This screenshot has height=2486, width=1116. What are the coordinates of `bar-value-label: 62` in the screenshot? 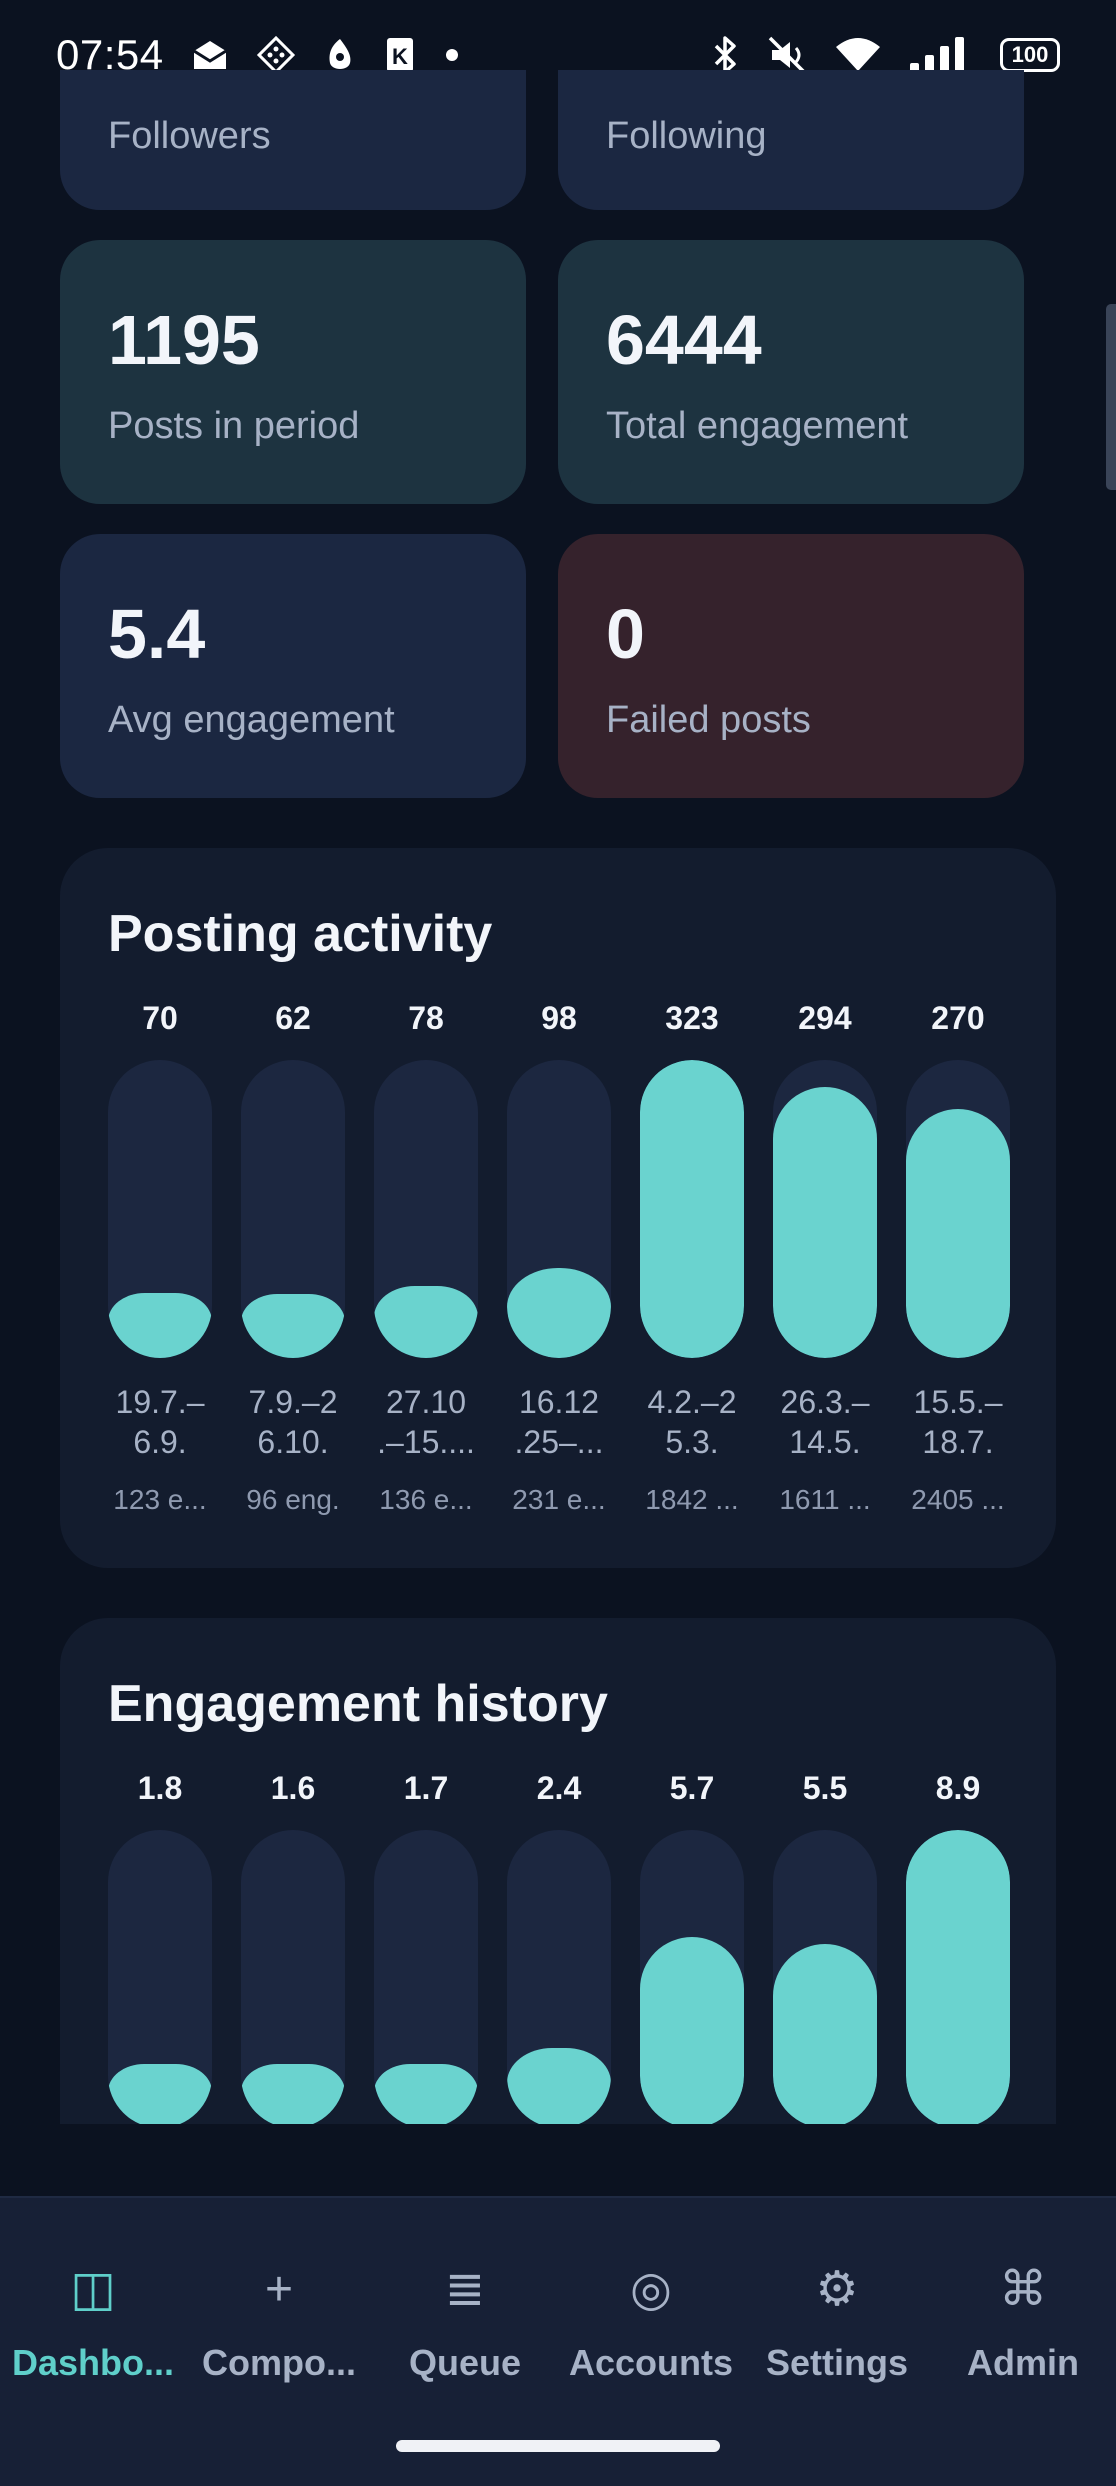 It's located at (293, 1018).